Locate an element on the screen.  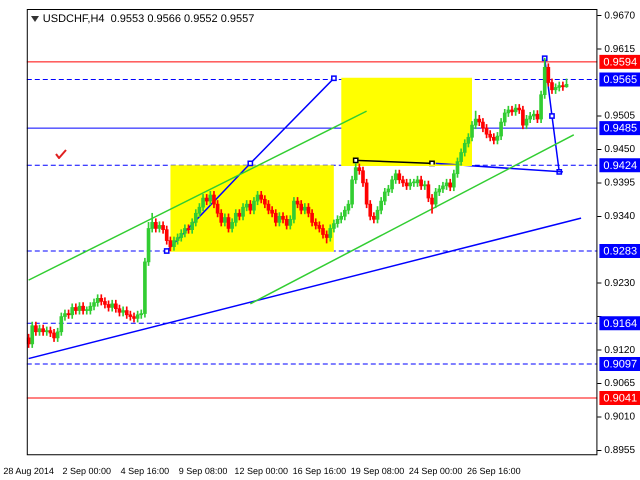
ref-line-label: 0.9594 is located at coordinates (620, 62).